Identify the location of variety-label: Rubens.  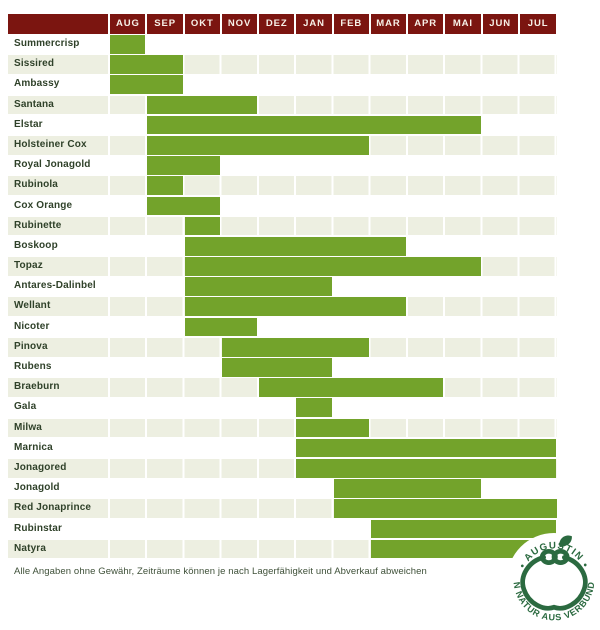
(33, 366).